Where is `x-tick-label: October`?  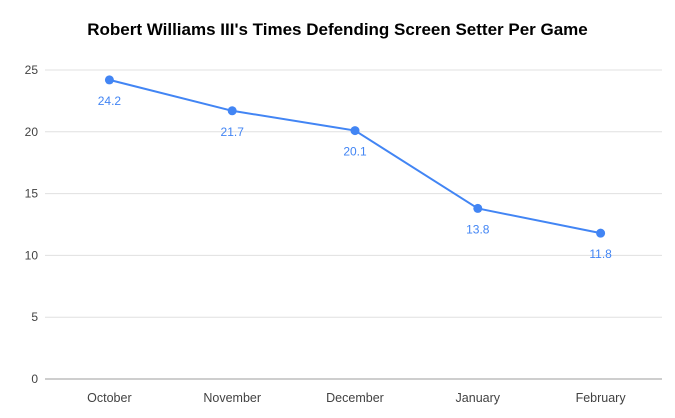 x-tick-label: October is located at coordinates (109, 398).